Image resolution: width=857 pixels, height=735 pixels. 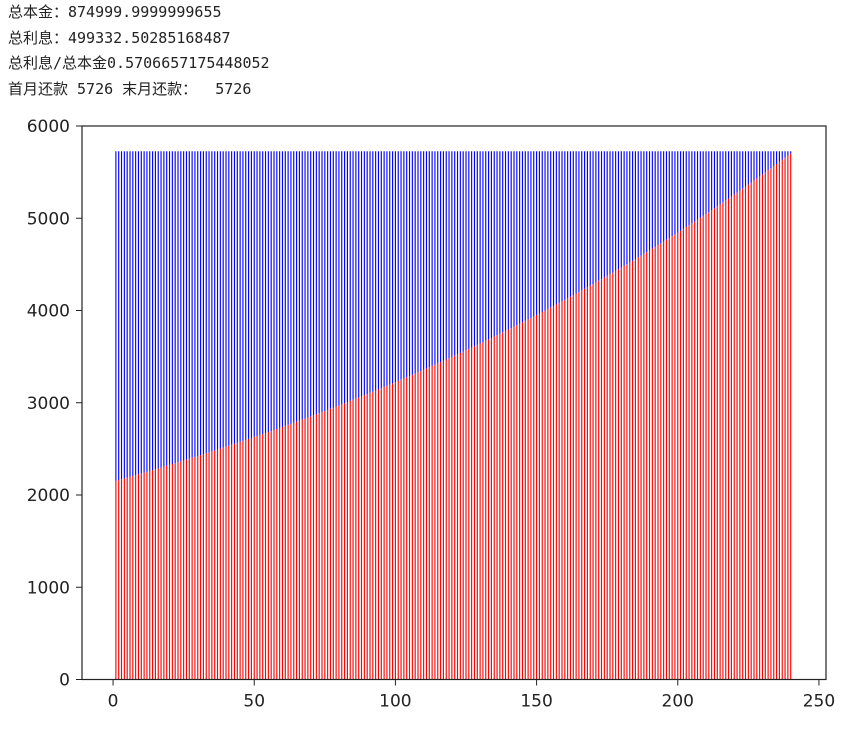 What do you see at coordinates (139, 63) in the screenshot?
I see `interest-ratio-text: 总利息/总本金0.5706657175448052` at bounding box center [139, 63].